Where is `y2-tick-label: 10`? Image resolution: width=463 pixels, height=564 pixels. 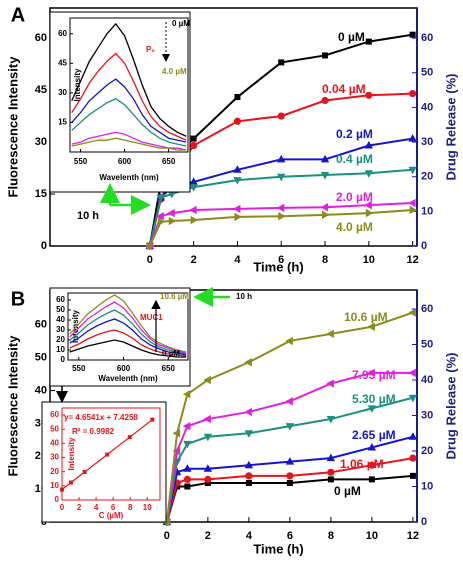
y2-tick-label: 10 is located at coordinates (427, 486).